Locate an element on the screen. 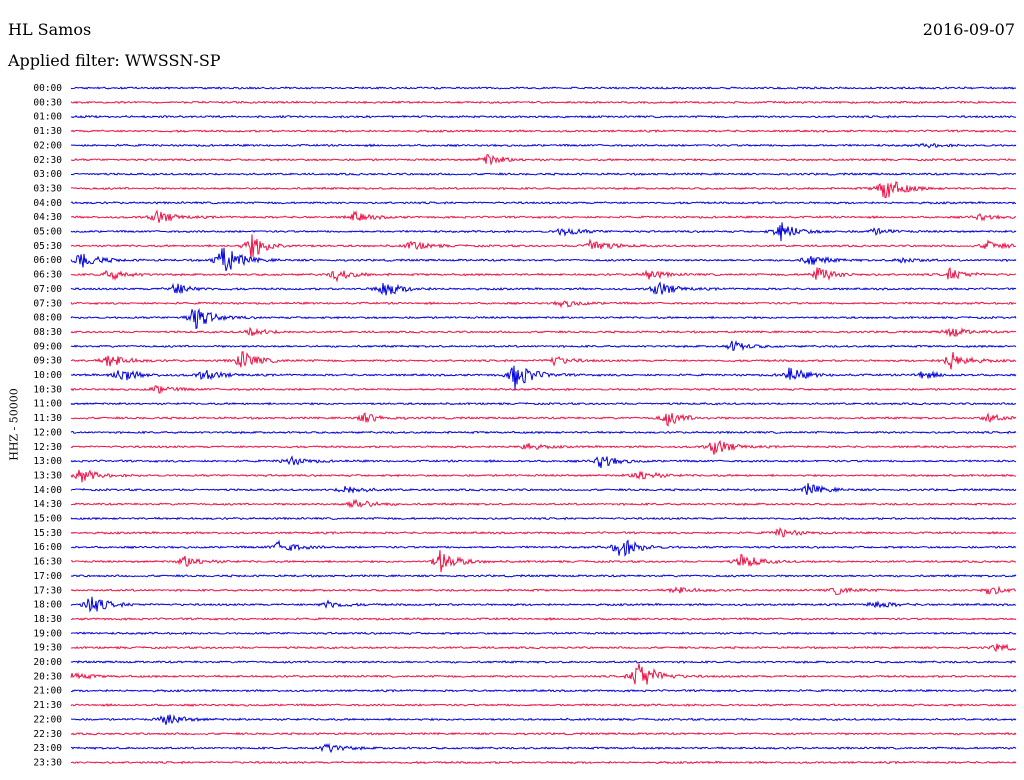 This screenshot has width=1024, height=780. time-tick-label: 21:00 is located at coordinates (47, 691).